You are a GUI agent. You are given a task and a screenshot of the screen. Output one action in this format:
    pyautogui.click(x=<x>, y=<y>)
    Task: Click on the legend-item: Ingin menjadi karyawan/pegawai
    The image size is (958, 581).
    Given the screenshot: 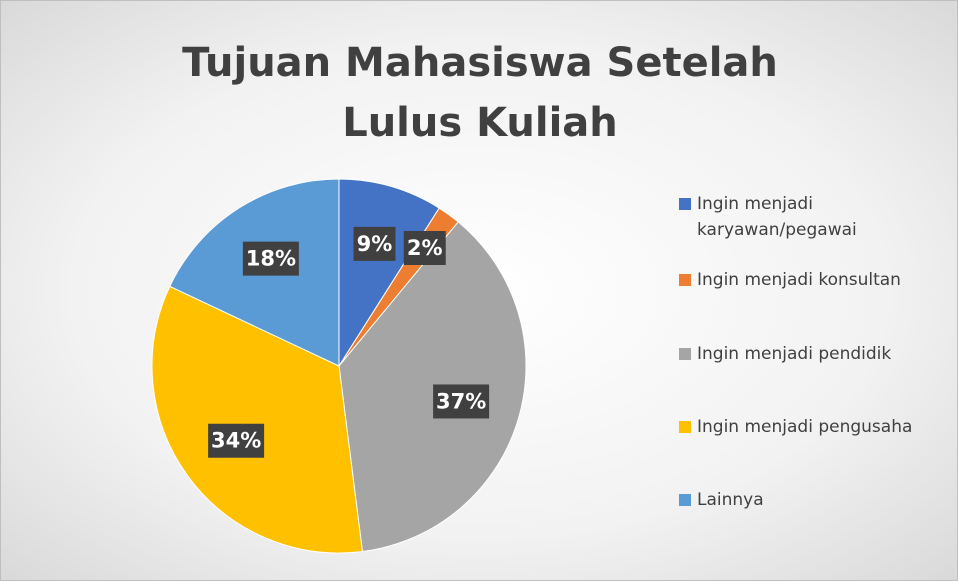 What is the action you would take?
    pyautogui.click(x=816, y=217)
    